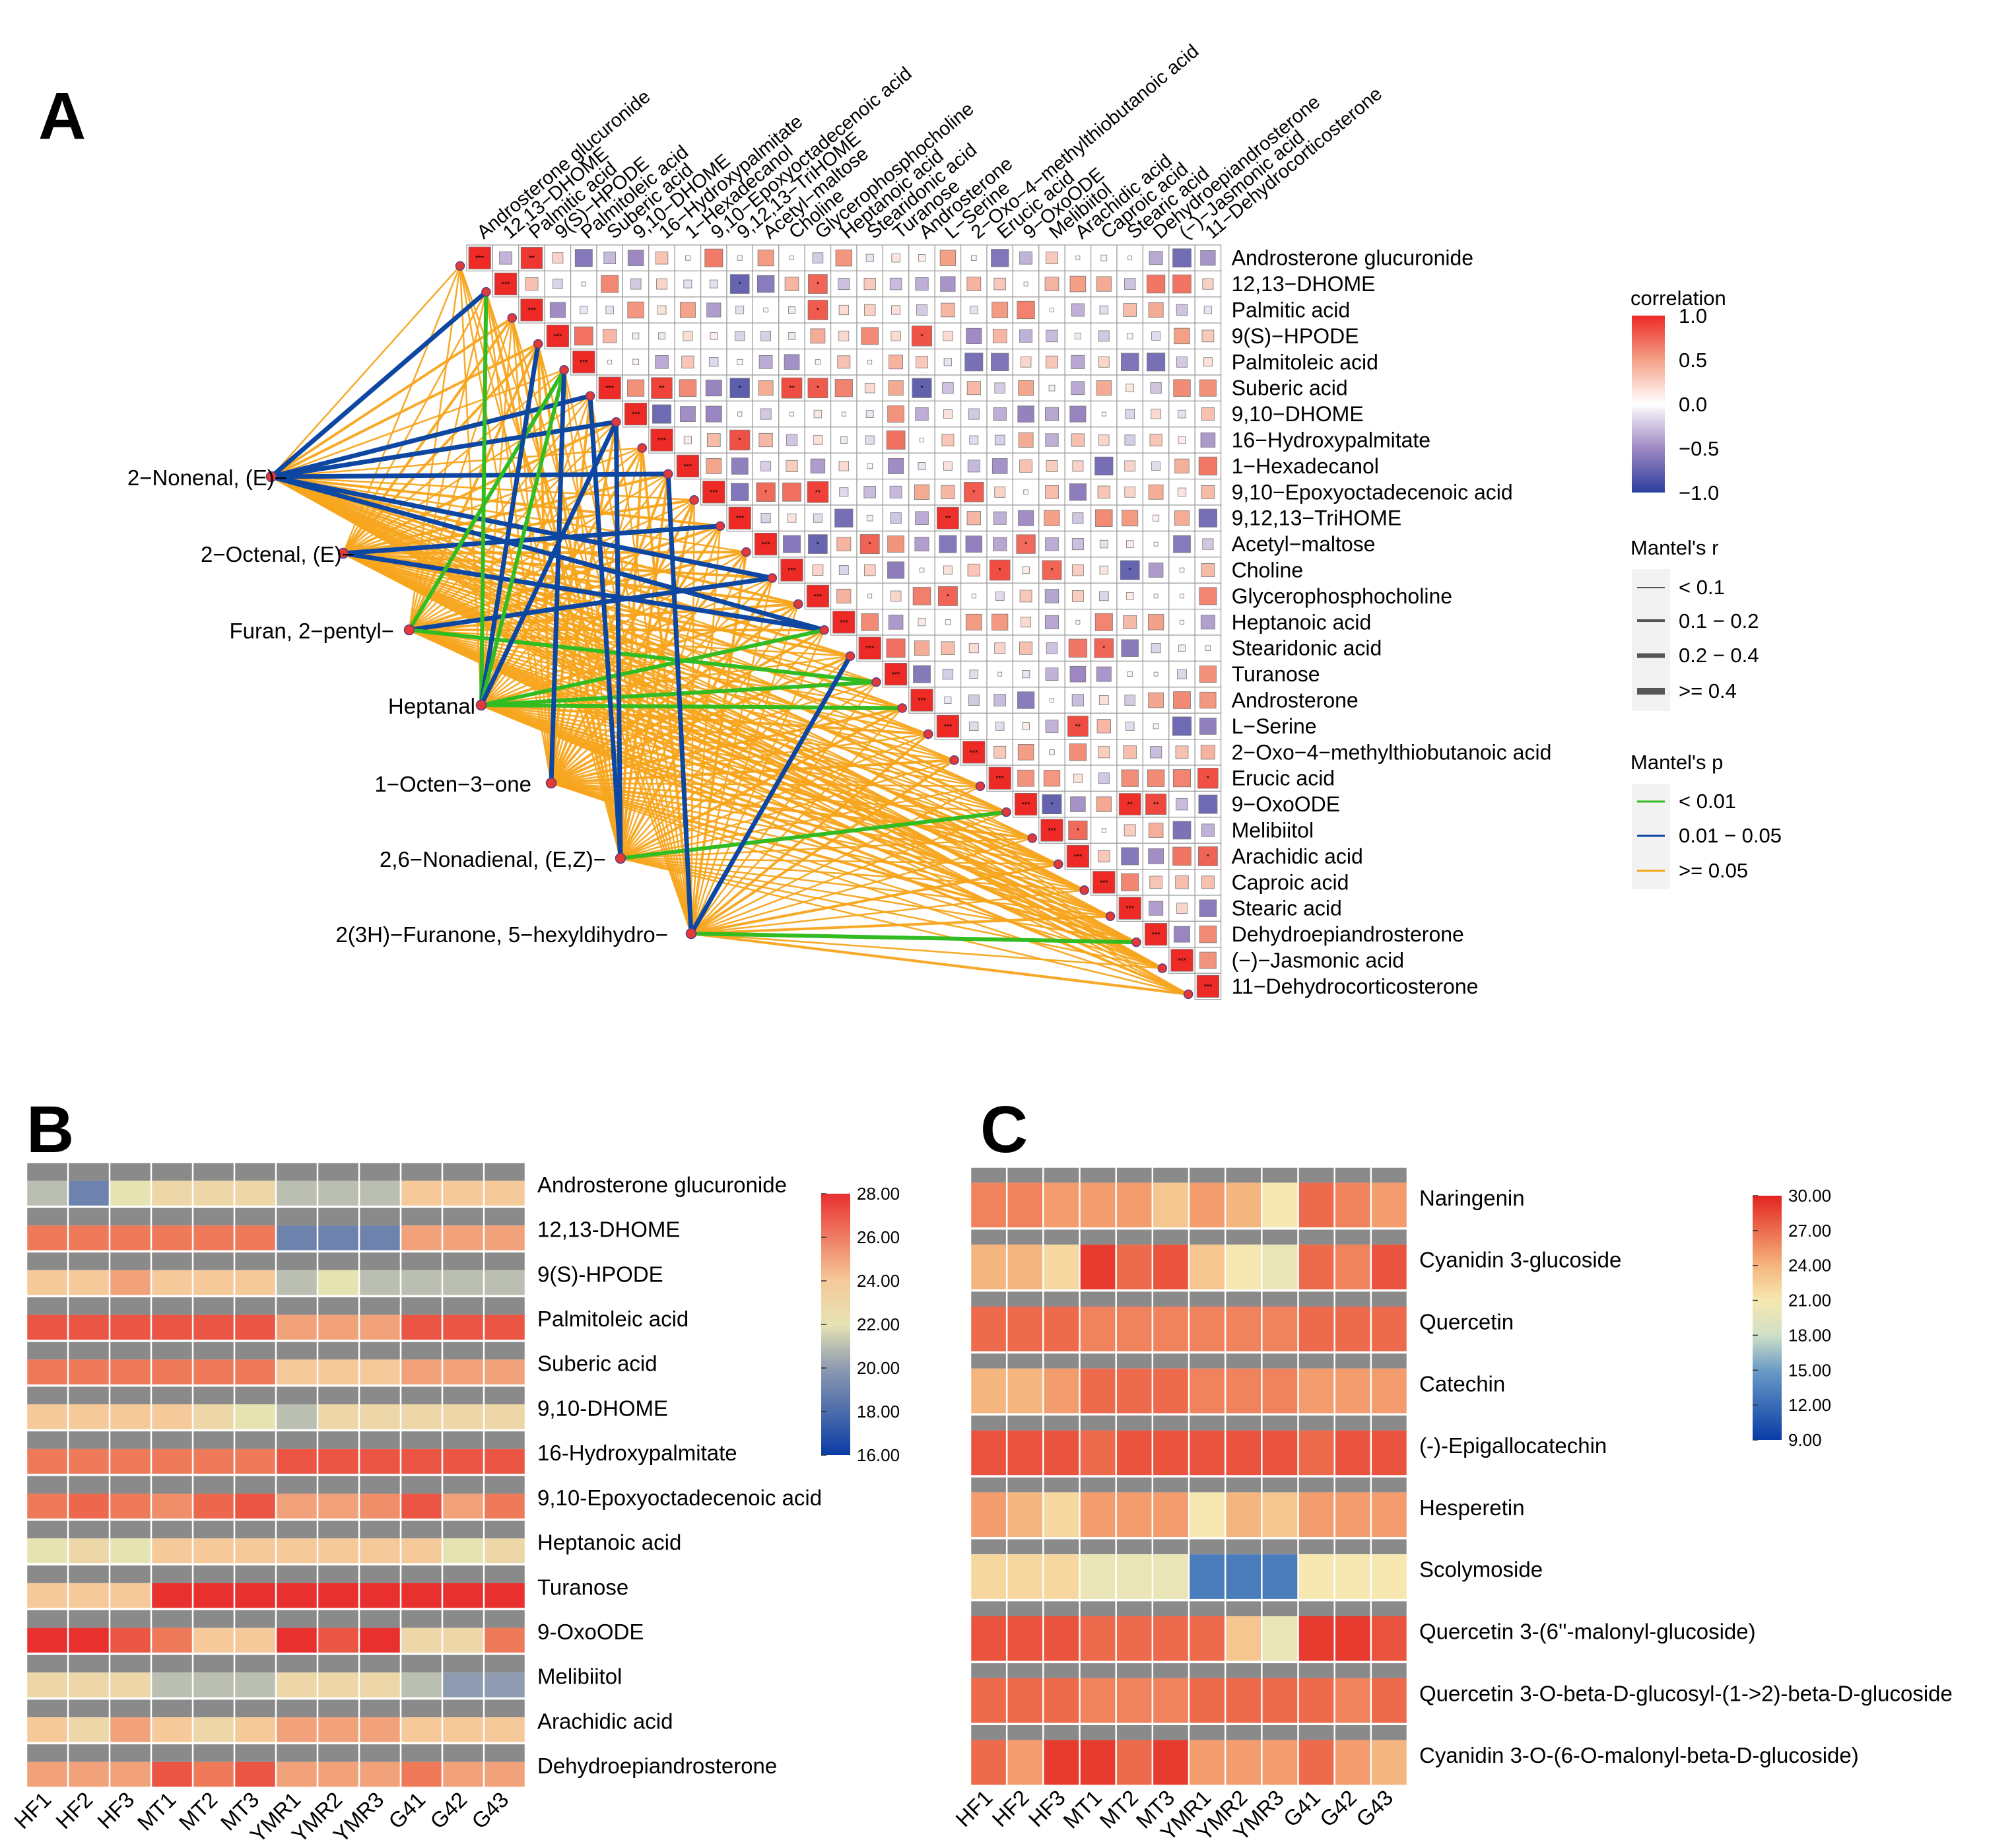 The width and height of the screenshot is (2016, 1846). Describe the element at coordinates (432, 706) in the screenshot. I see `volatile-label: Heptanal` at that location.